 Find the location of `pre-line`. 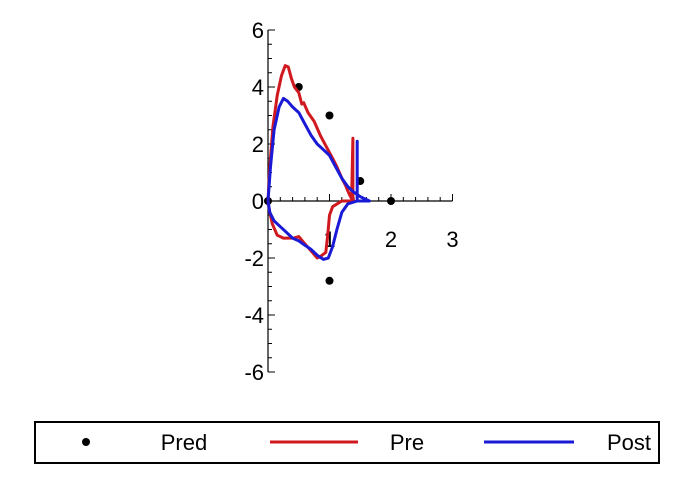

pre-line is located at coordinates (311, 162).